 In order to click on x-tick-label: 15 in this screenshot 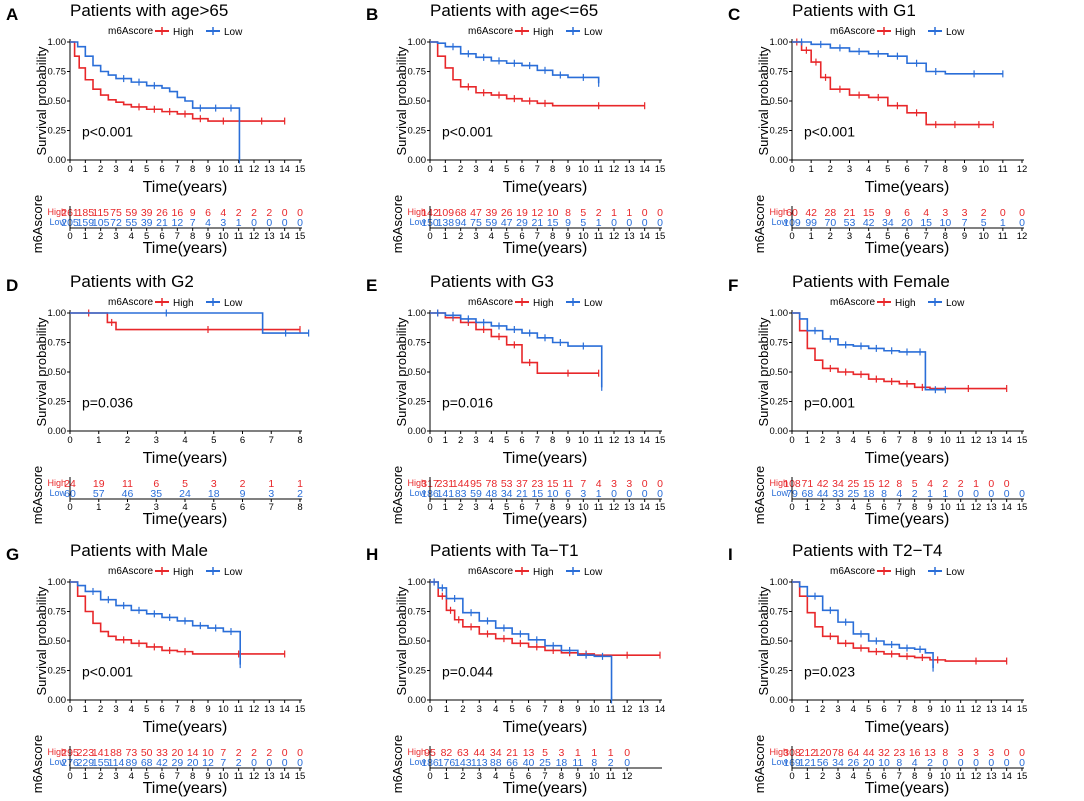, I will do `click(300, 709)`.